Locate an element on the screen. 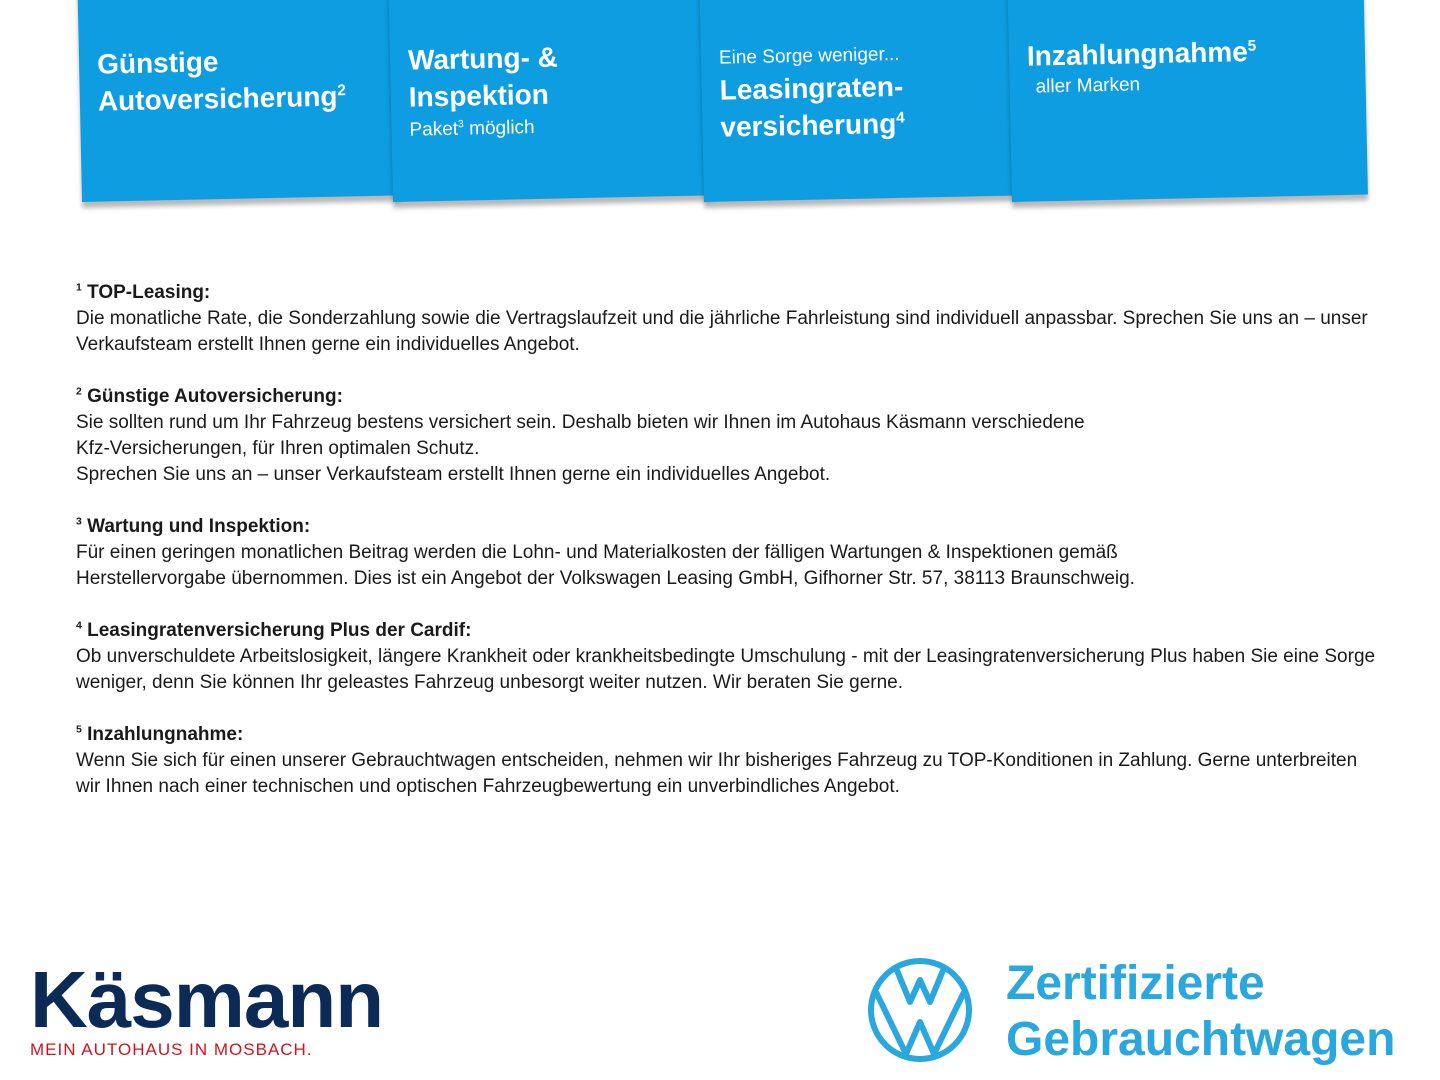 The height and width of the screenshot is (1080, 1440). card-title-line: Leasingraten- is located at coordinates (811, 88).